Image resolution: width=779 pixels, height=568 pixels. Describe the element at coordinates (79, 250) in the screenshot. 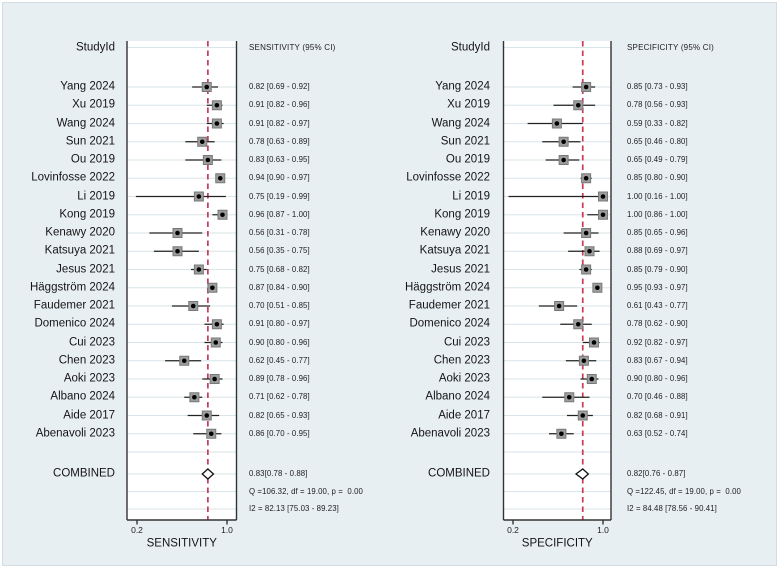

I see `study-label: Katsuya 2021` at that location.